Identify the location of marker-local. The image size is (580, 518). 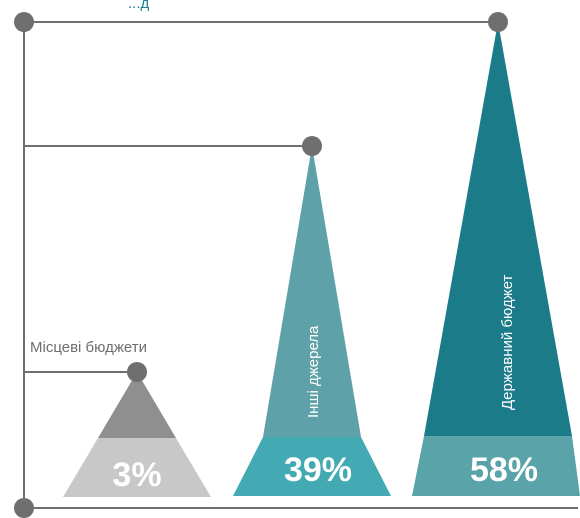
(137, 372).